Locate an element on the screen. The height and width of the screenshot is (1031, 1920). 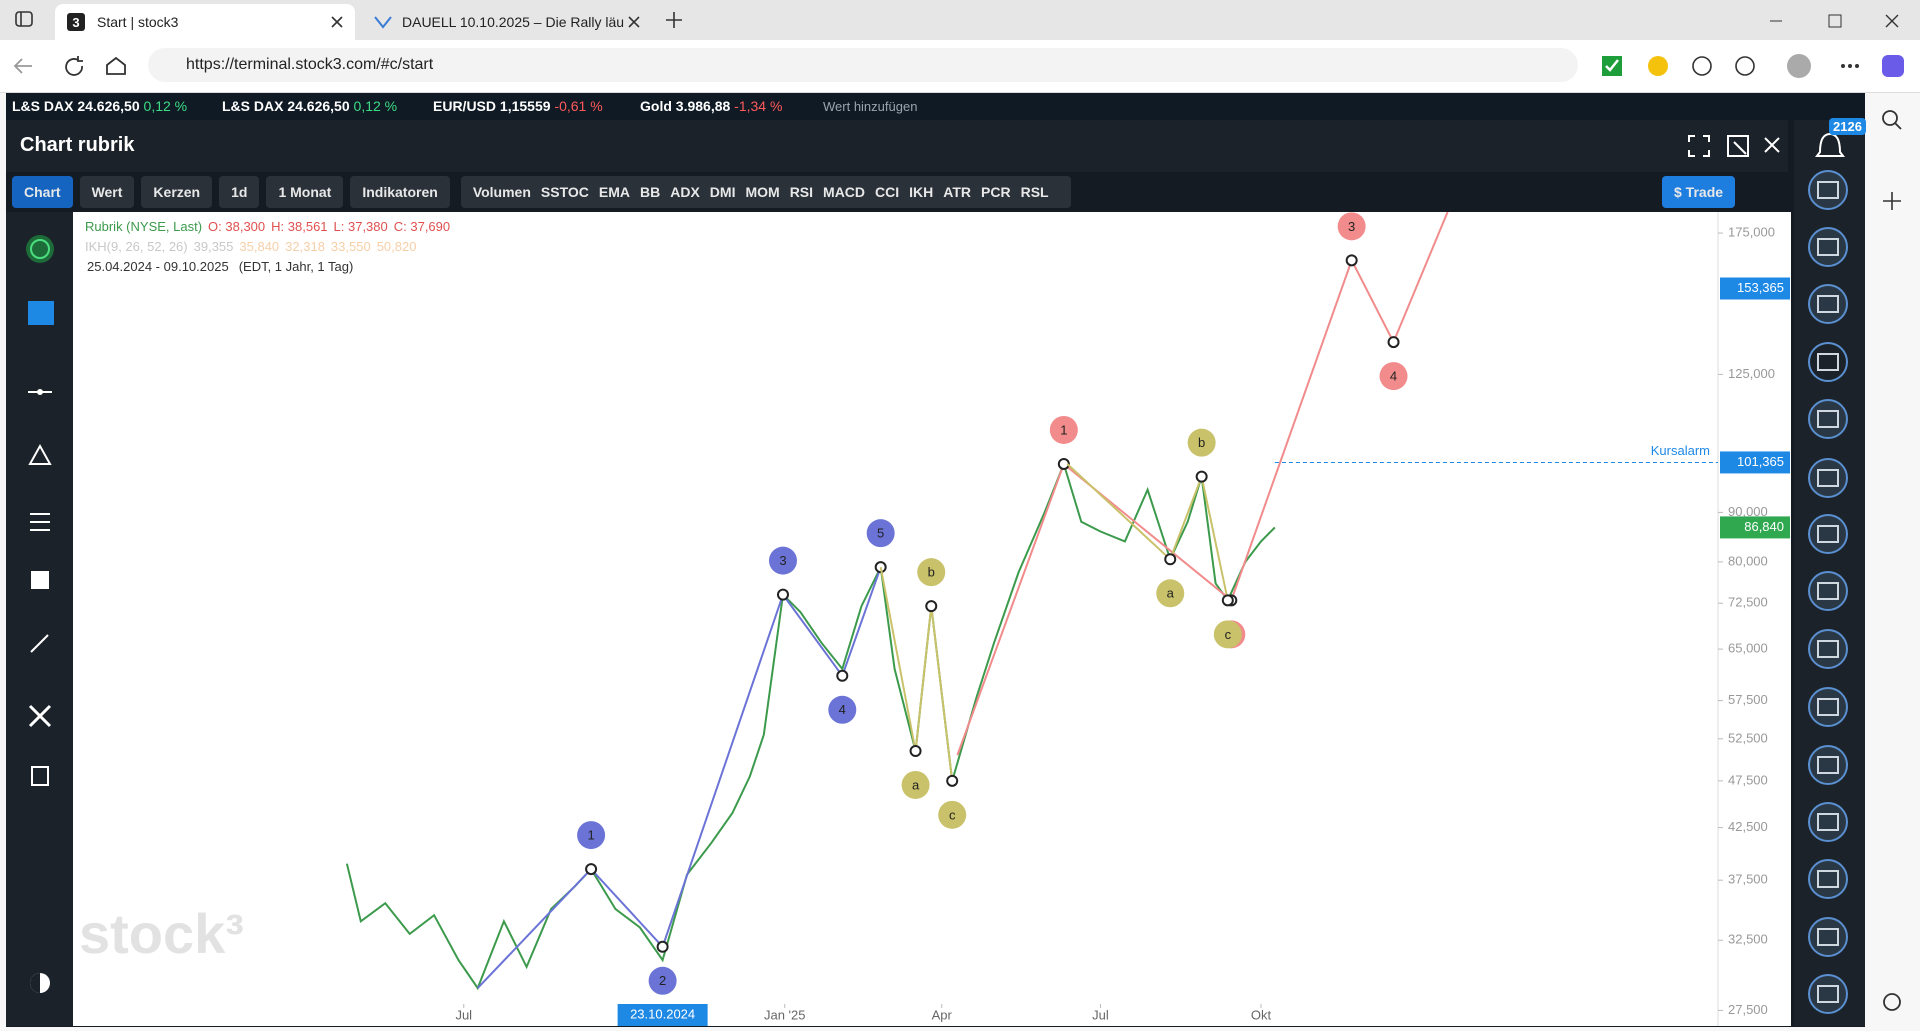
tab-title: Start | stock3 is located at coordinates (138, 22).